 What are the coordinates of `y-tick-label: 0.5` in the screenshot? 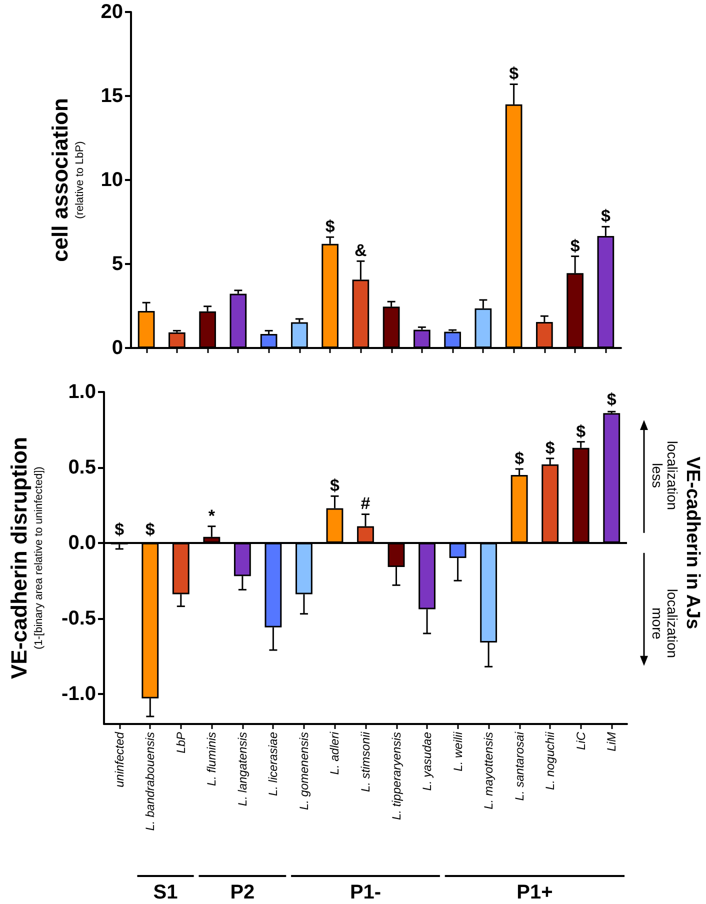 It's located at (82, 467).